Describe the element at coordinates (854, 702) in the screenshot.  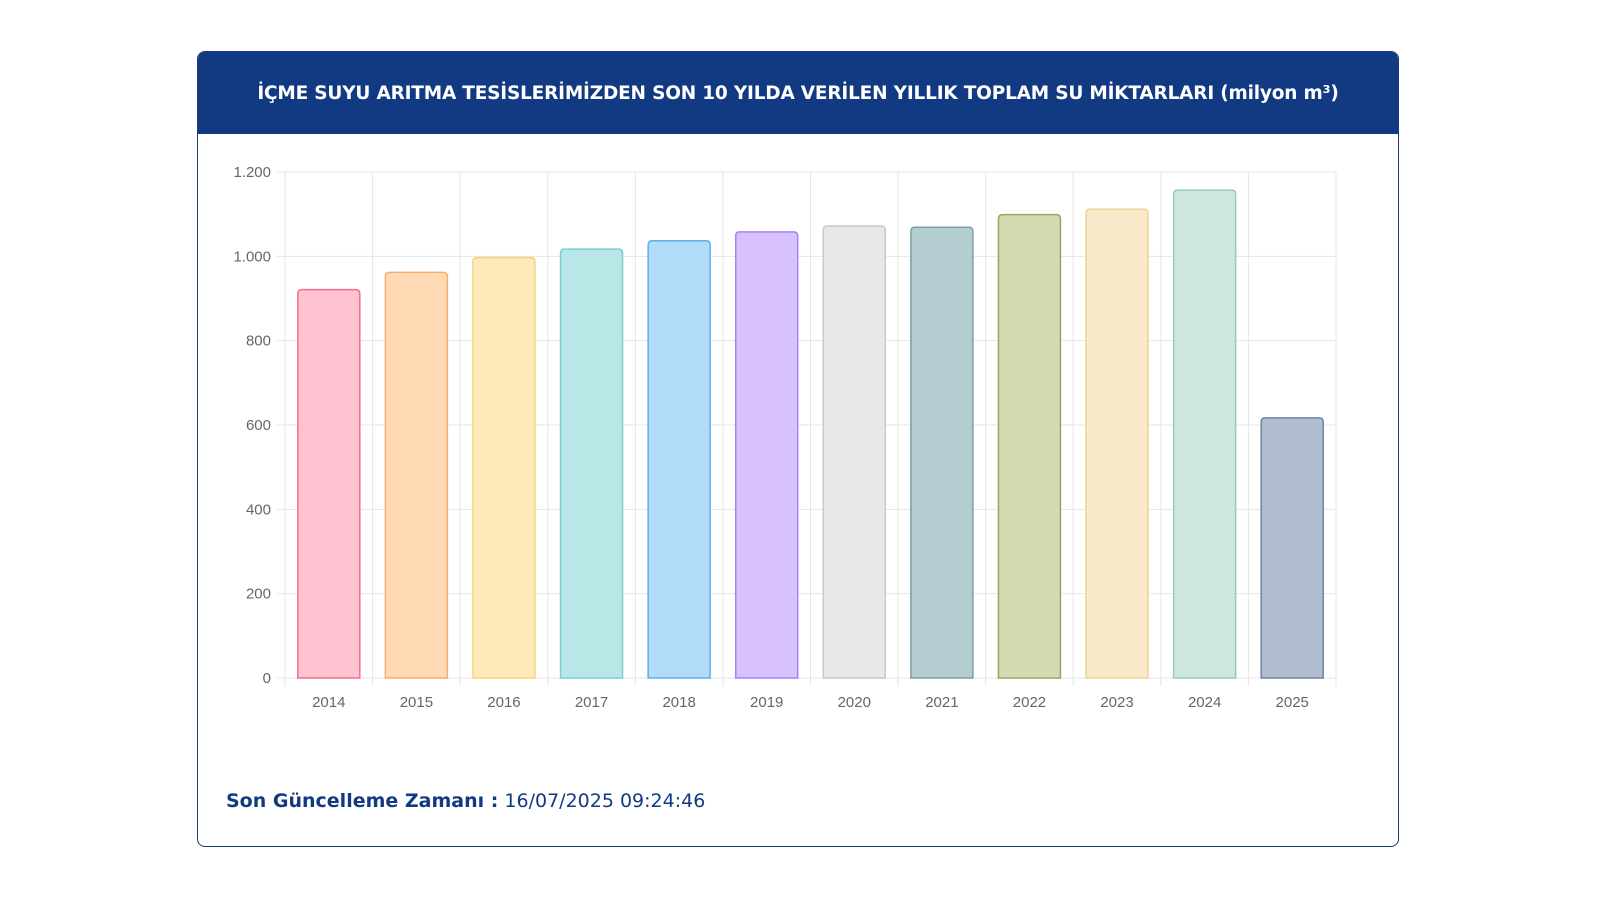
I see `x-tick-label: 2020` at that location.